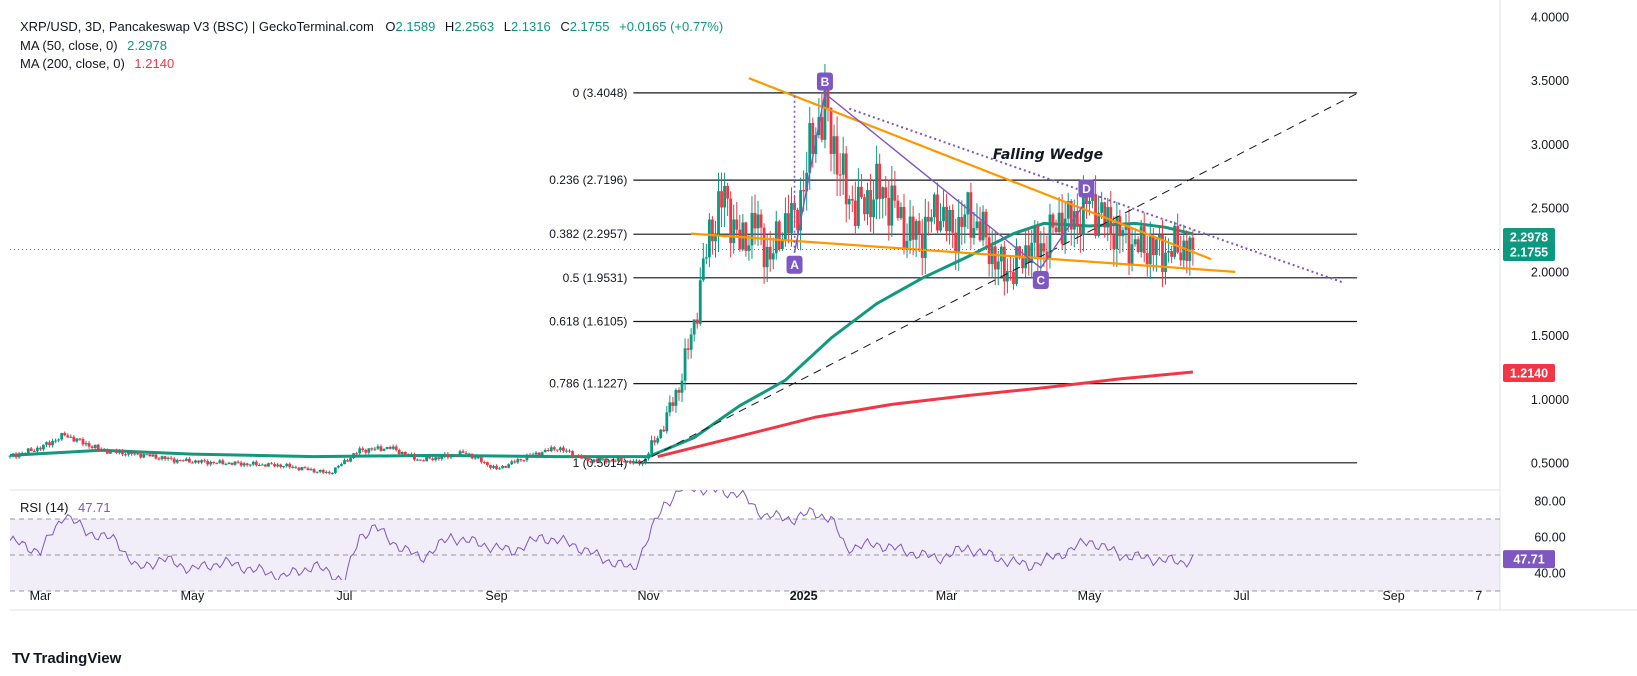  Describe the element at coordinates (72, 63) in the screenshot. I see `ma200-label: MA (200, close, 0)` at that location.